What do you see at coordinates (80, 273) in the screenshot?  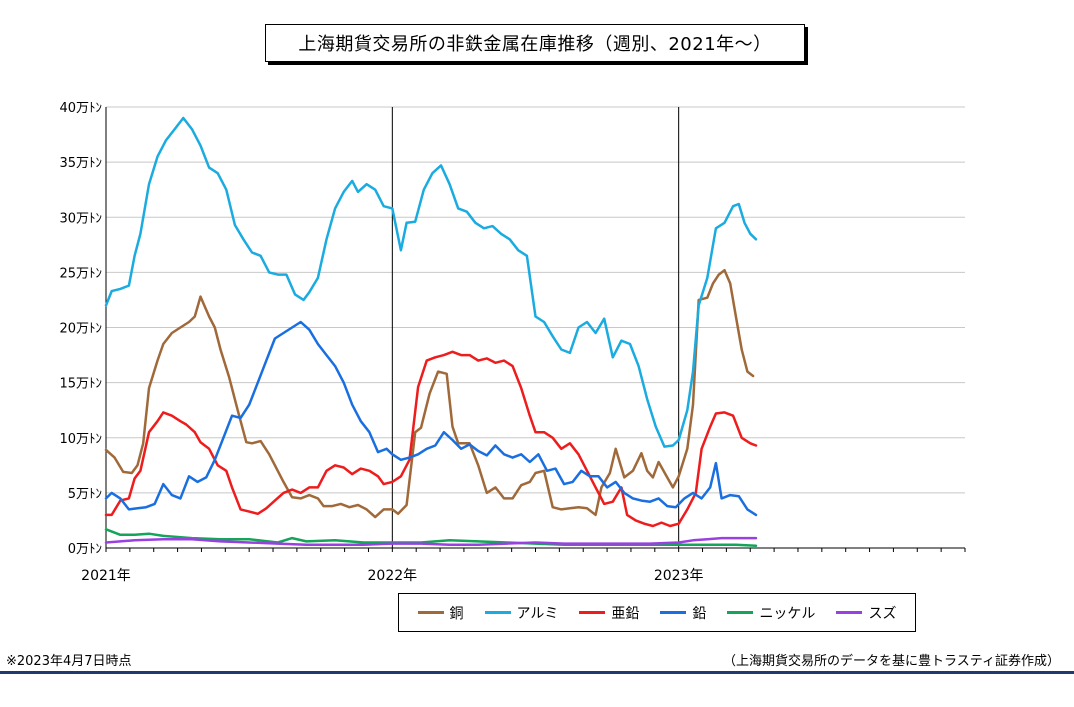 I see `y-tick-label: 25万ﾄﾝ` at bounding box center [80, 273].